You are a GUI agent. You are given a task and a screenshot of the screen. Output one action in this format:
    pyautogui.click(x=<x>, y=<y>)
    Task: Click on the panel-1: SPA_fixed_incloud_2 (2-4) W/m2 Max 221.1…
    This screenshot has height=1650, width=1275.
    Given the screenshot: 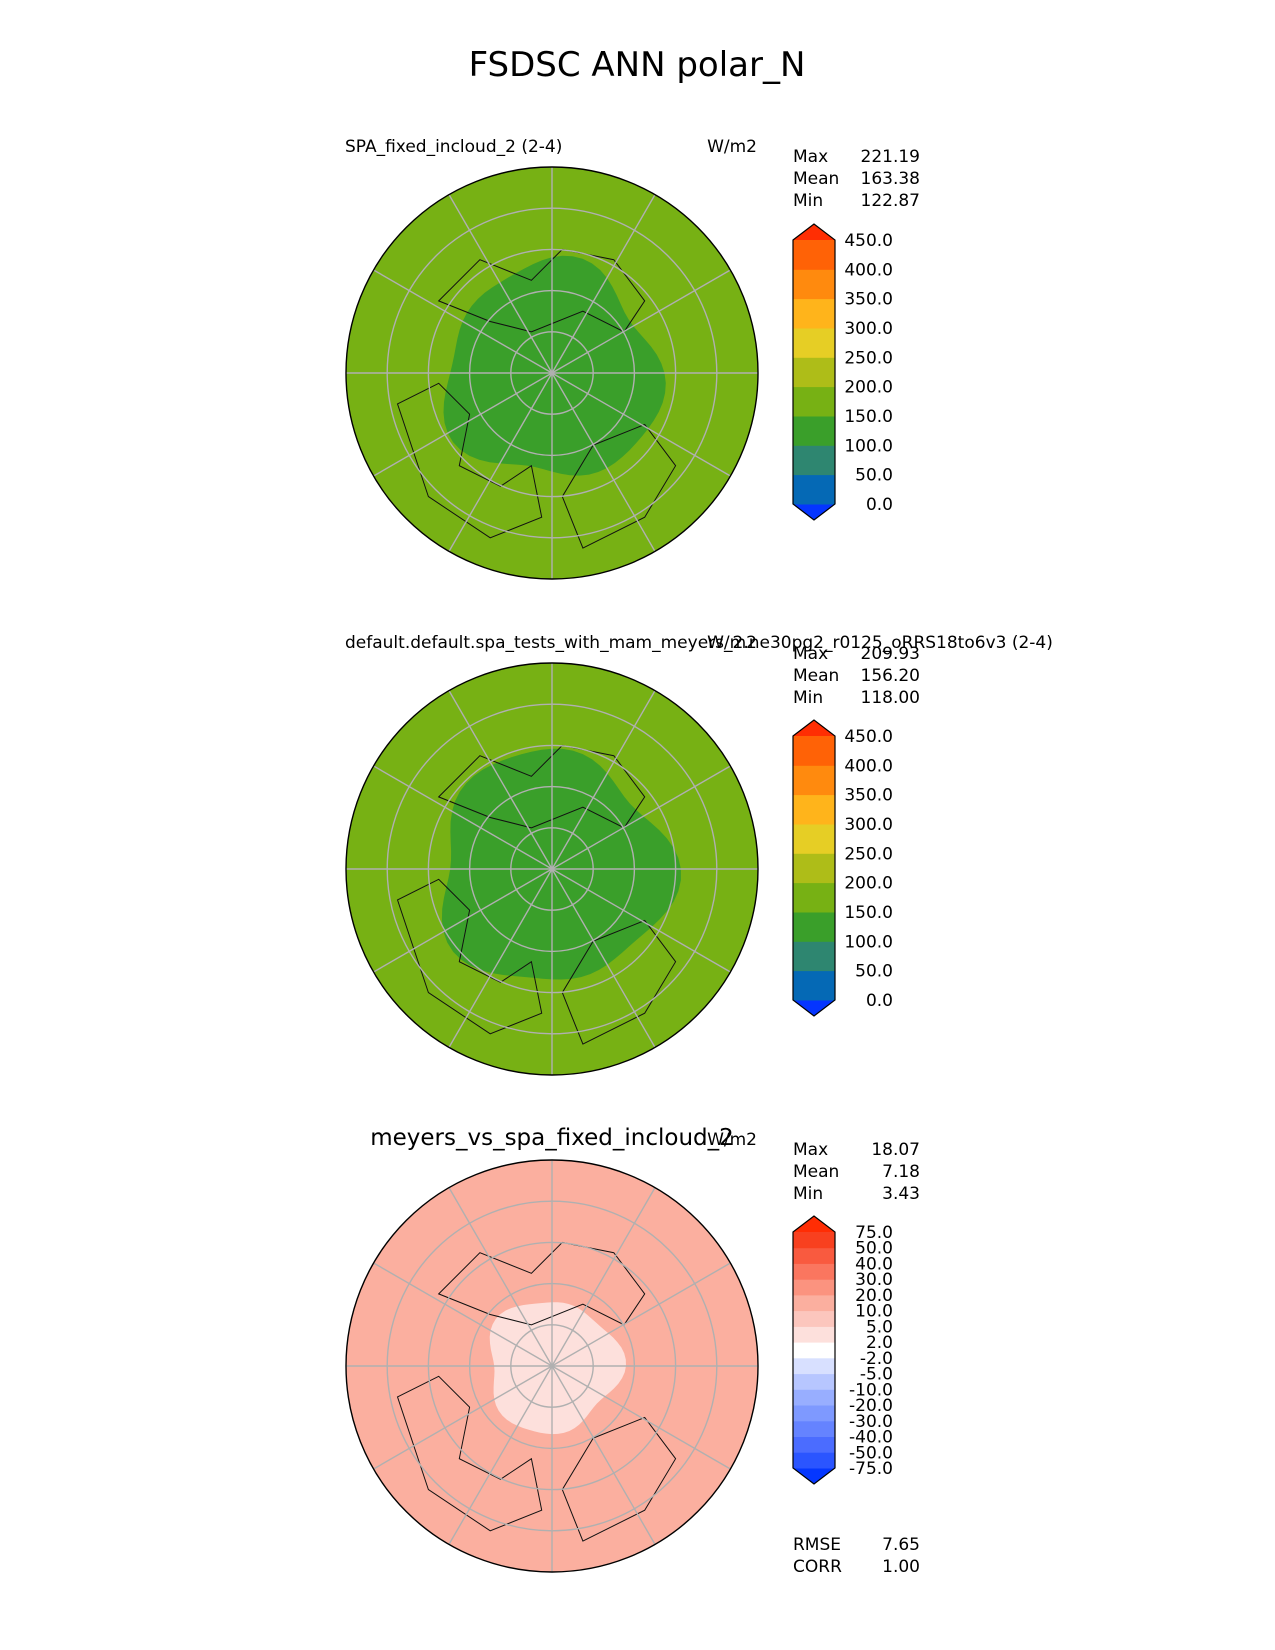 What is the action you would take?
    pyautogui.click(x=632, y=358)
    